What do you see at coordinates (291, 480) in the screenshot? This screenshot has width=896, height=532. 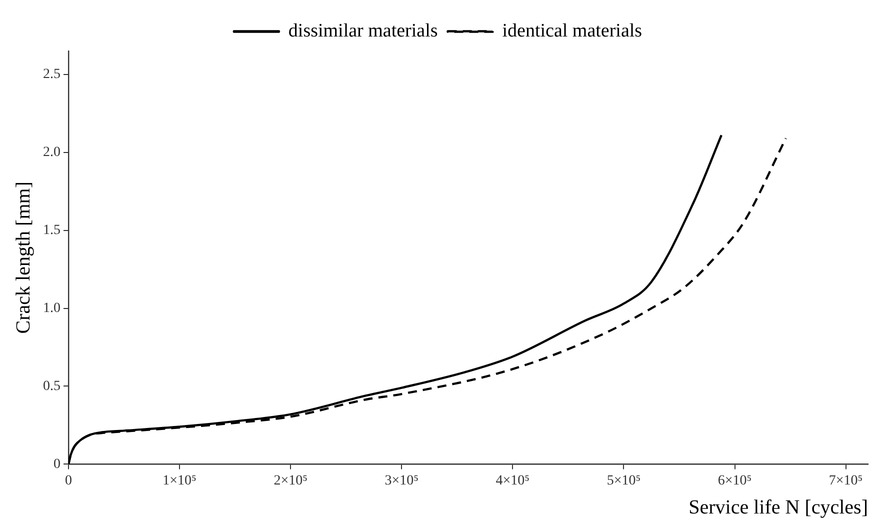 I see `x-tick-label: 2×10⁵` at bounding box center [291, 480].